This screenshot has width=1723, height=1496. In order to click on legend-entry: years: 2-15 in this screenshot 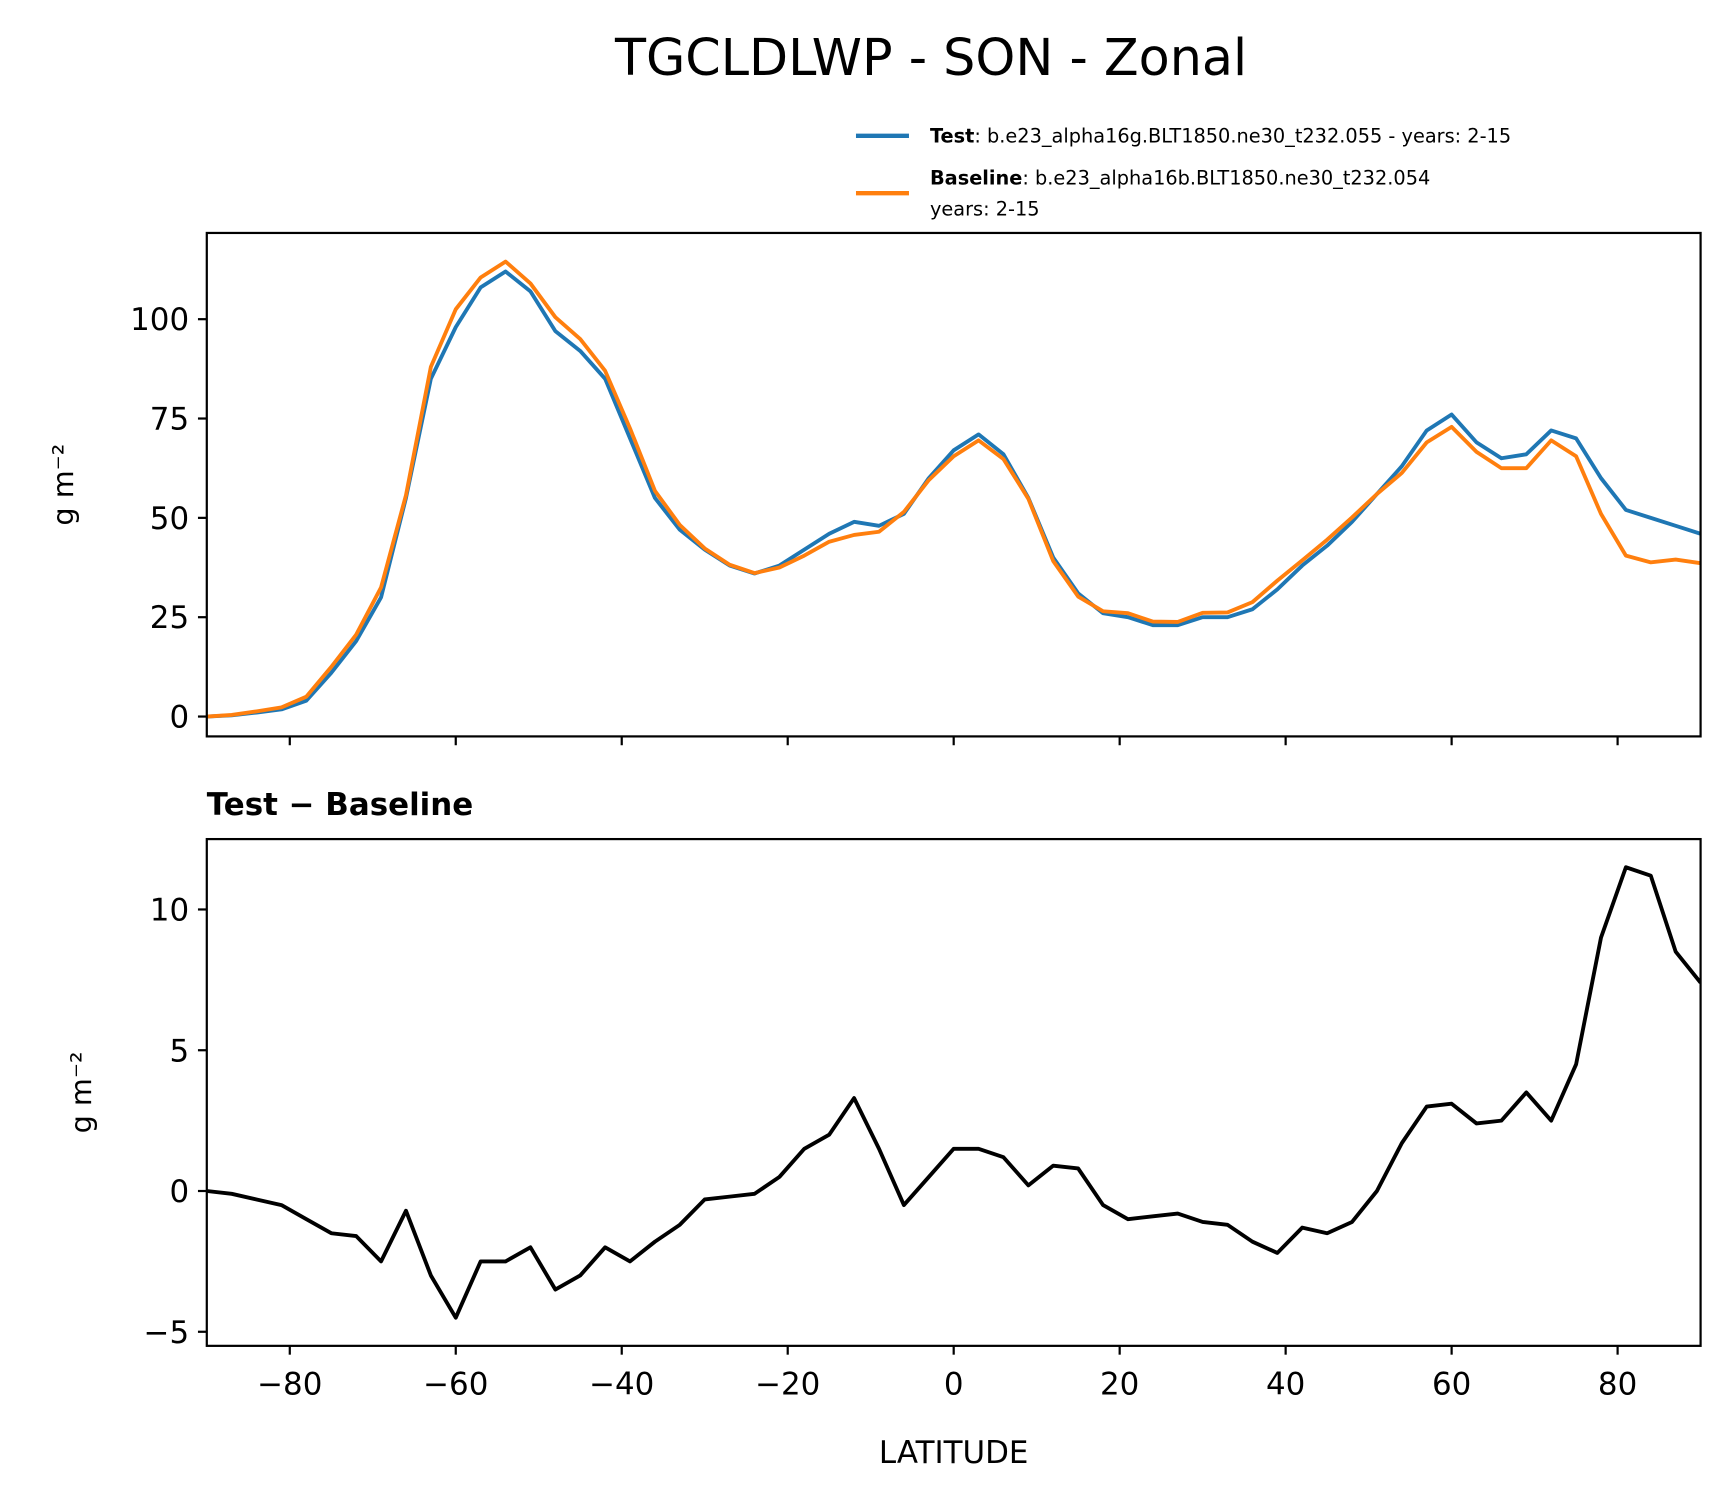, I will do `click(985, 208)`.